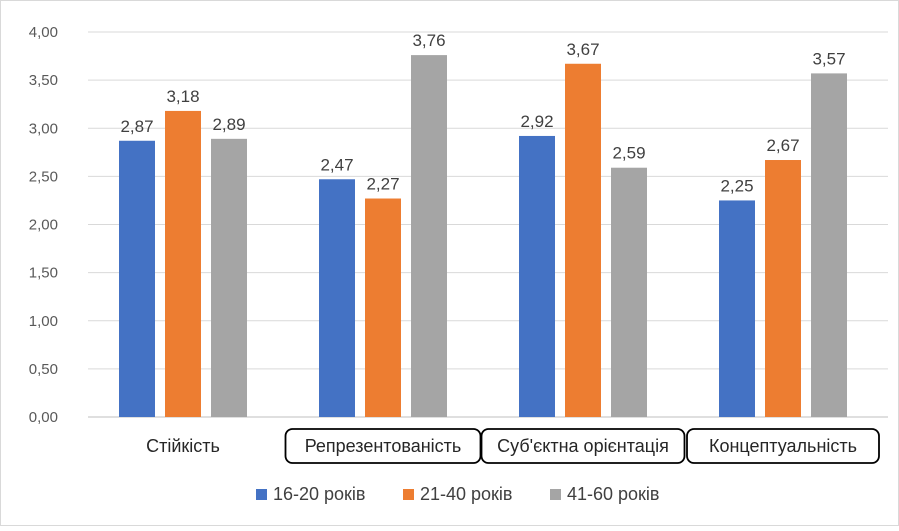 This screenshot has height=531, width=899. What do you see at coordinates (828, 58) in the screenshot?
I see `data-label: 3,57` at bounding box center [828, 58].